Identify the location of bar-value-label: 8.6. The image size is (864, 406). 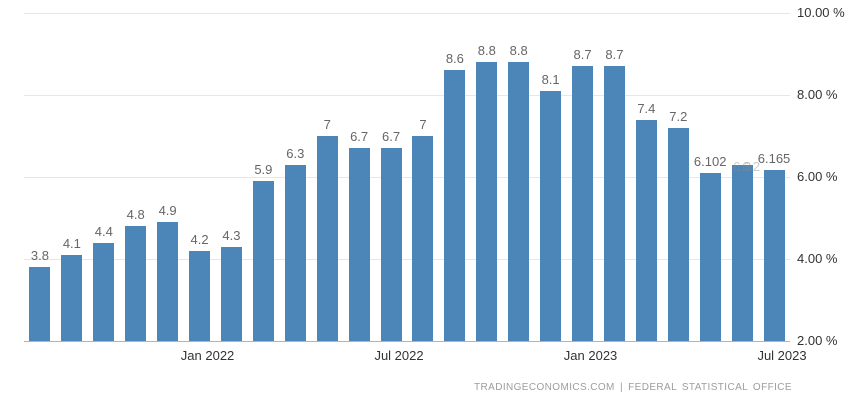
(454, 59).